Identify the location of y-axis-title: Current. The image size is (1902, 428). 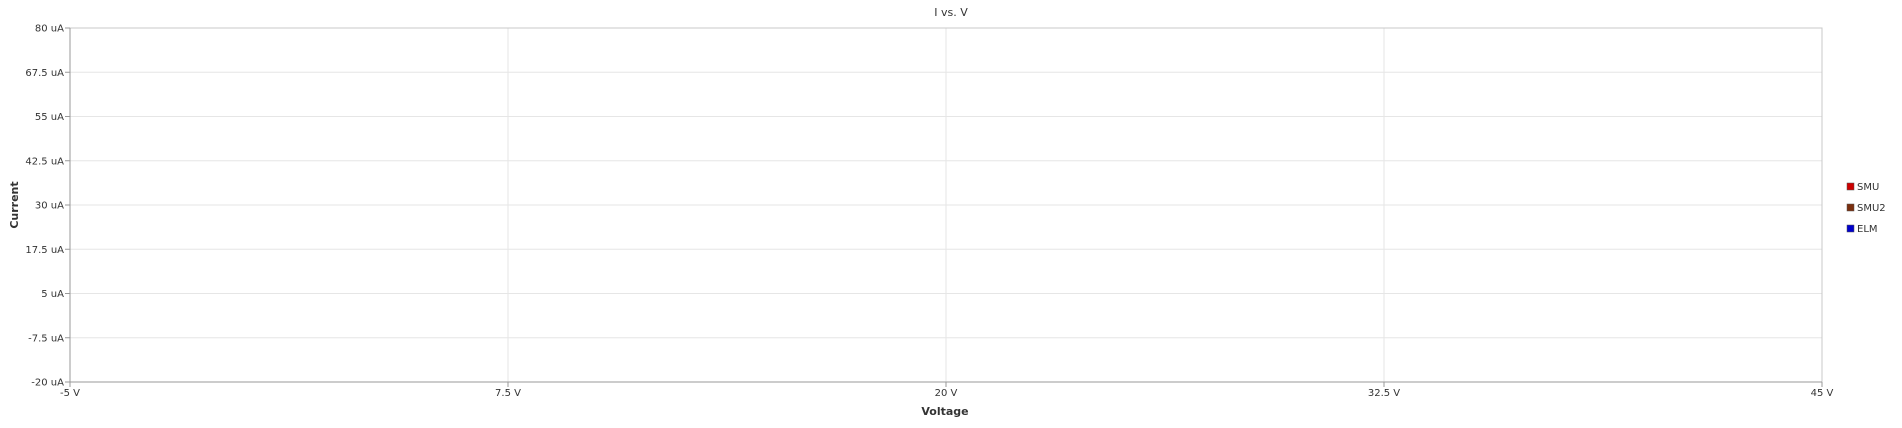
(14, 204).